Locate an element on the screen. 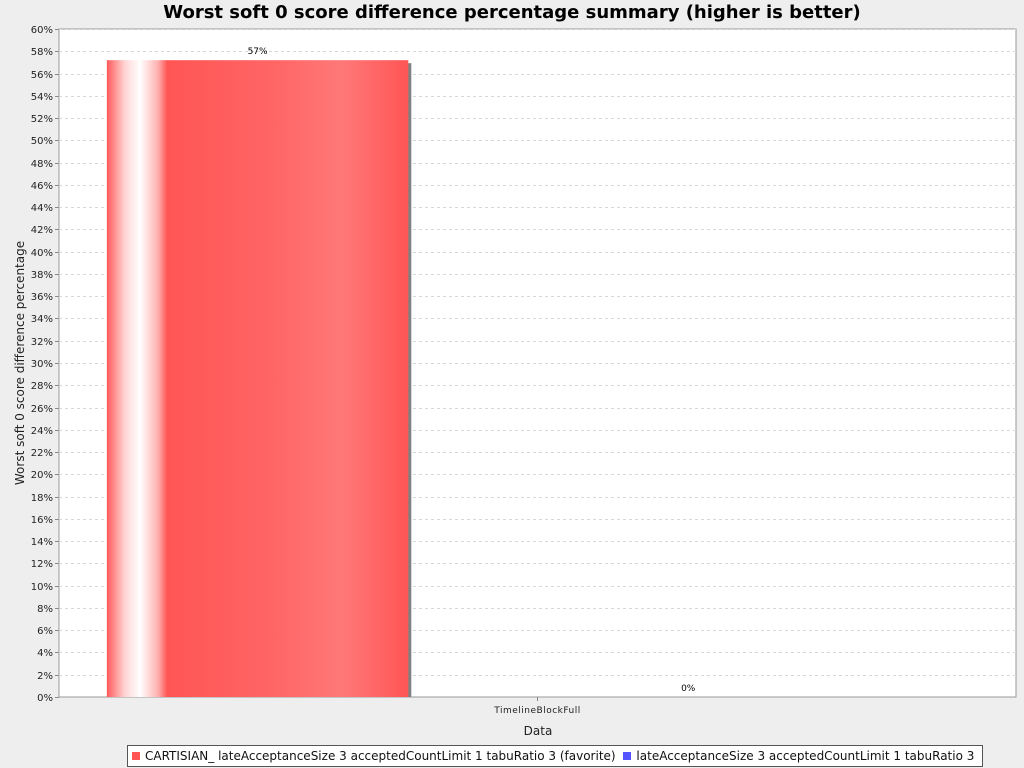 The width and height of the screenshot is (1024, 768). y-tick-label: 28% is located at coordinates (42, 386).